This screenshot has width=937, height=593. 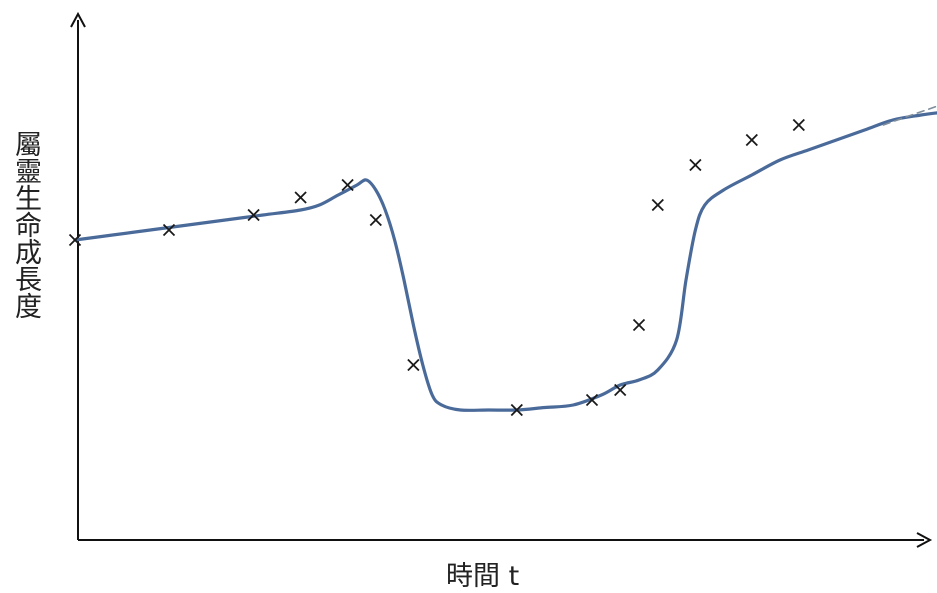 I want to click on projection-line, so click(x=909, y=115).